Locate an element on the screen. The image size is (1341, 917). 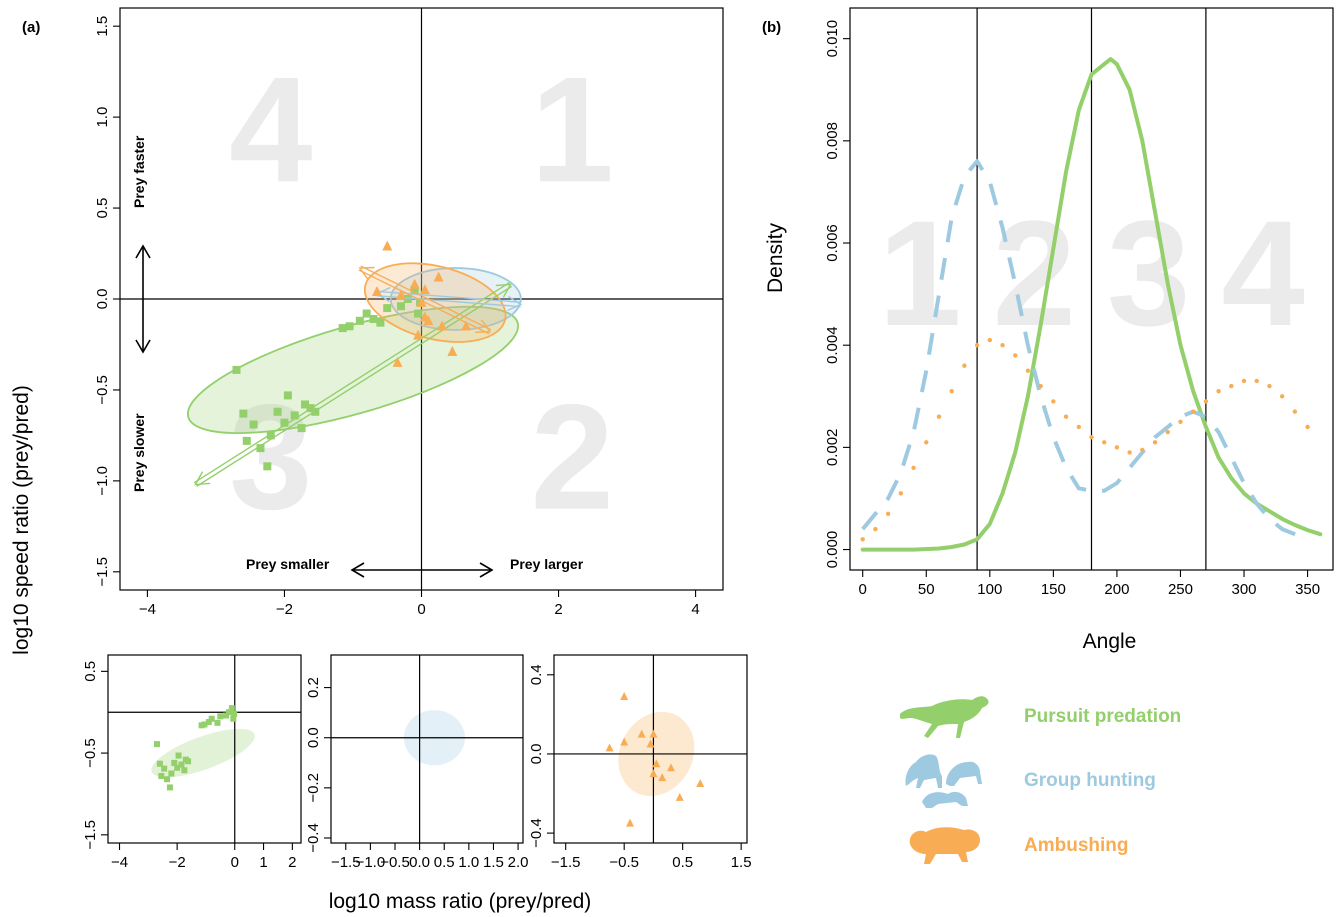
x-tick-label: 200 is located at coordinates (1116, 589).